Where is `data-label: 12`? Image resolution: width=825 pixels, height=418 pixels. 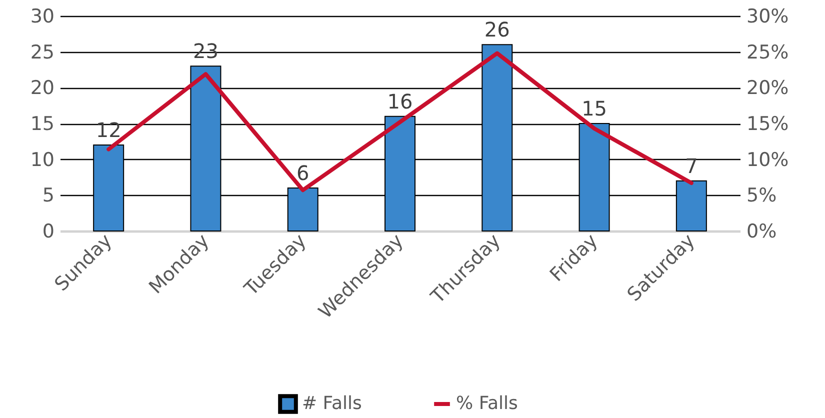
data-label: 12 is located at coordinates (109, 130).